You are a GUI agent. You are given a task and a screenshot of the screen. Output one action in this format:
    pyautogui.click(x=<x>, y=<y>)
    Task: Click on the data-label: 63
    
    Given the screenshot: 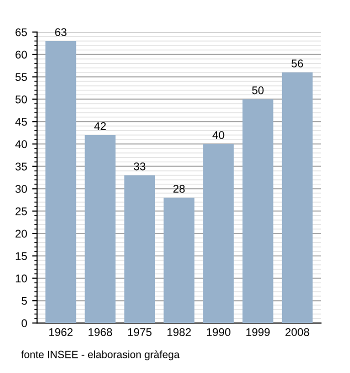 What is the action you would take?
    pyautogui.click(x=60, y=32)
    